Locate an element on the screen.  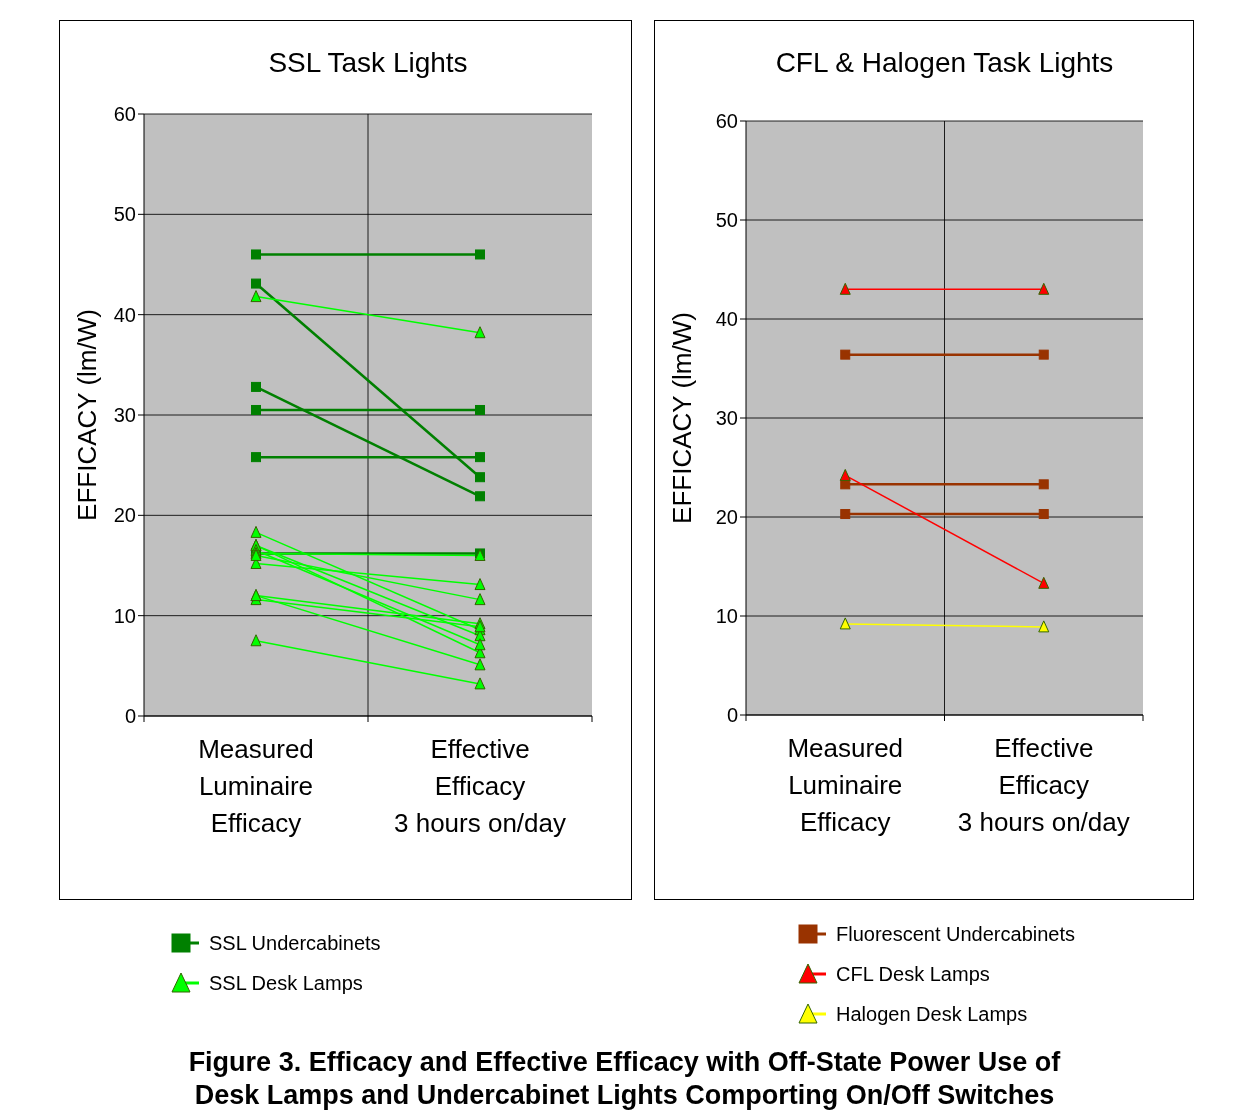
chart-title: SSL Task Lights is located at coordinates (368, 63).